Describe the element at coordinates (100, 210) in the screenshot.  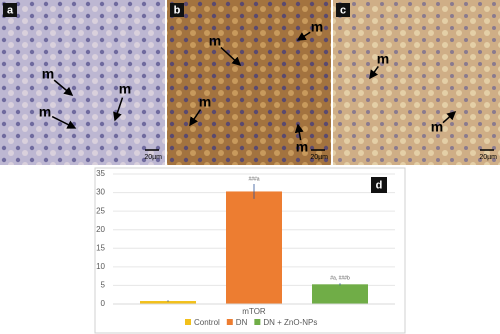
I see `y-tick-label: 25` at that location.